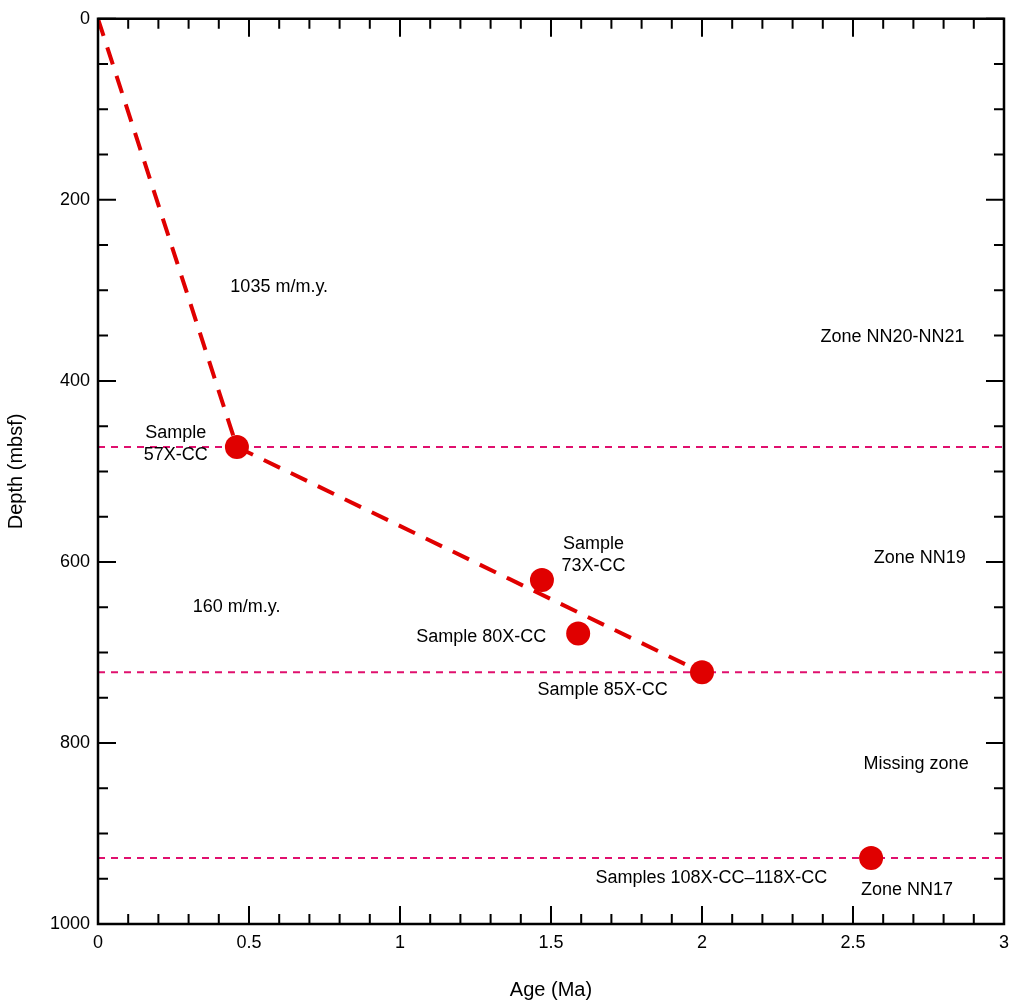 This screenshot has height=1006, width=1017. I want to click on annotation: Zone NN17, so click(907, 889).